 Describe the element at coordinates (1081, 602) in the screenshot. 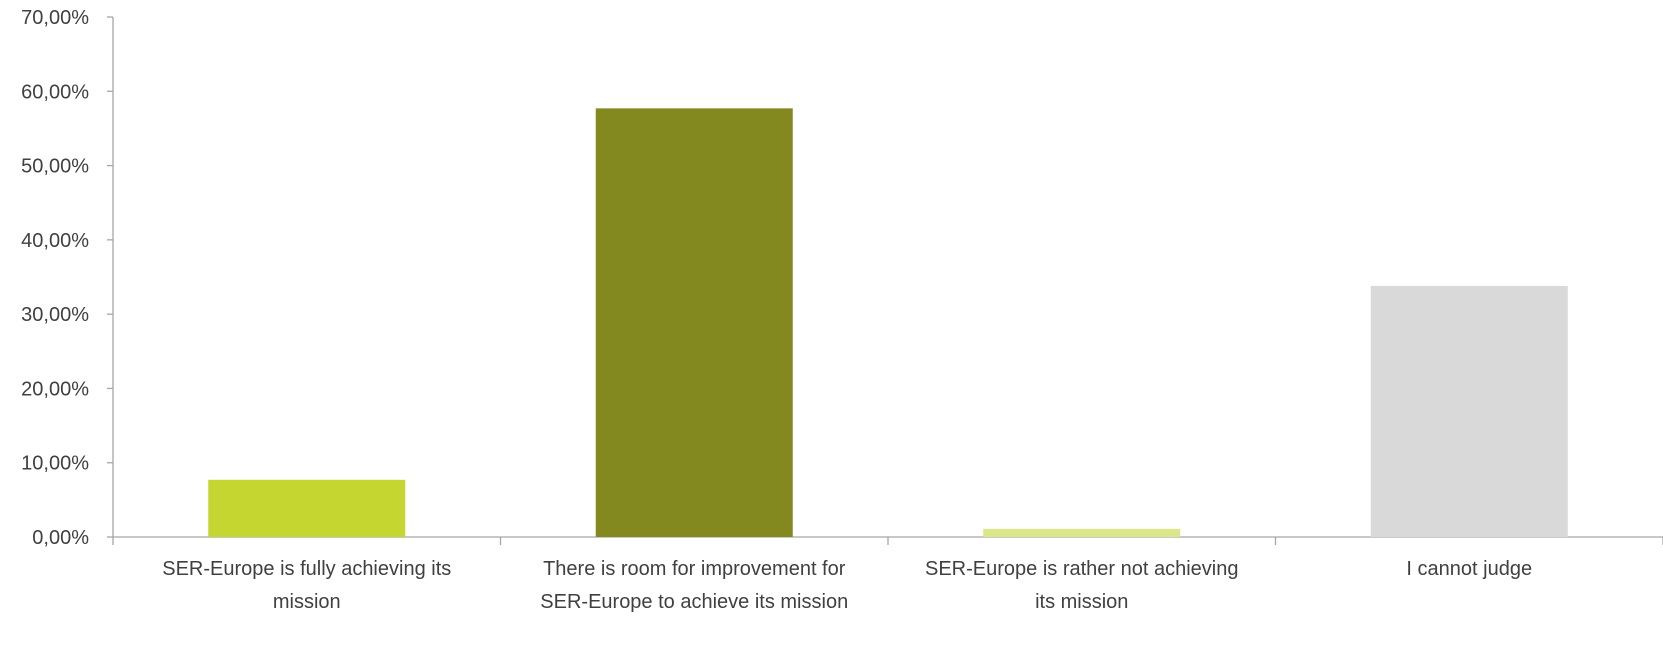

I see `x-category-label-line: its mission` at that location.